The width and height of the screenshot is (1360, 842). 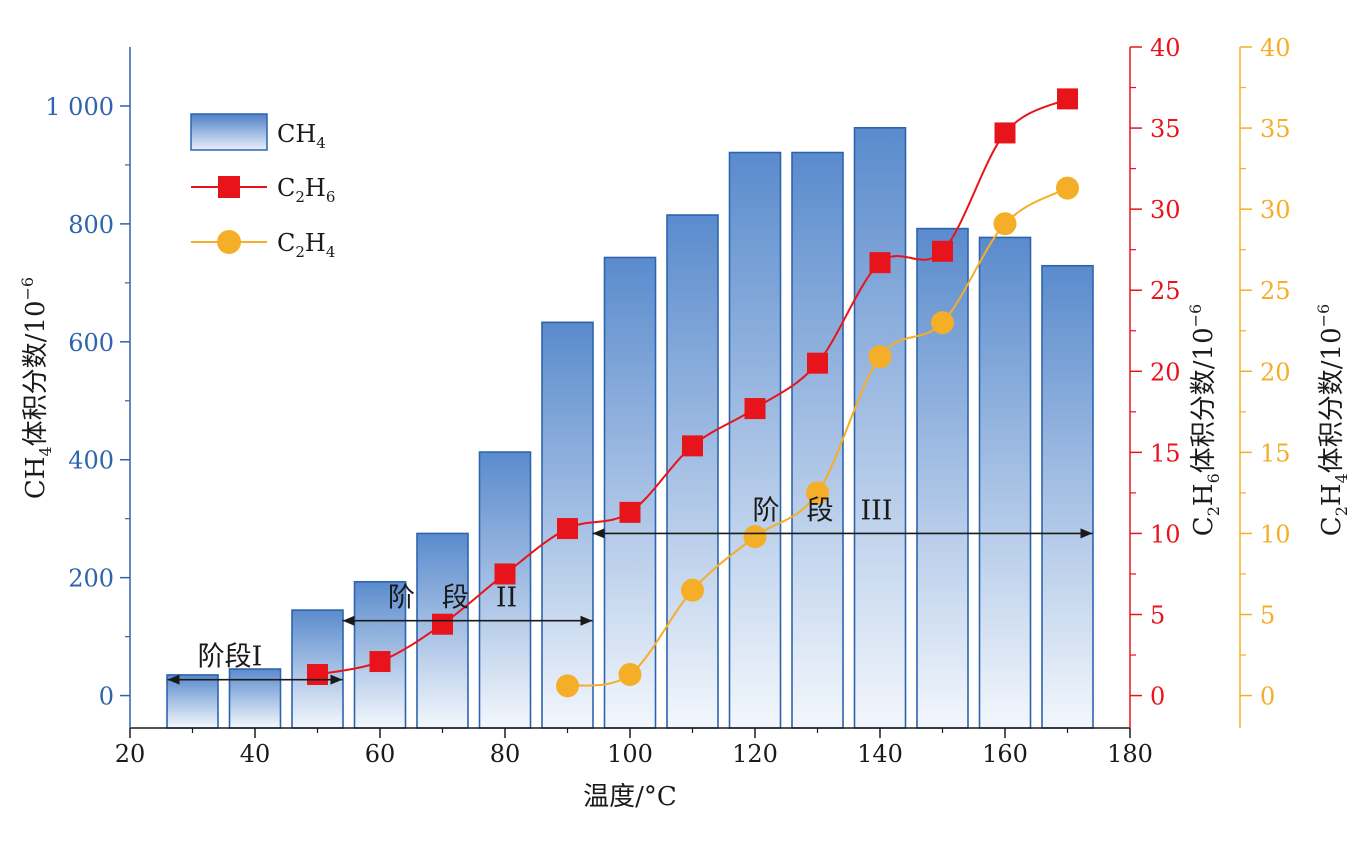 What do you see at coordinates (1275, 210) in the screenshot?
I see `right_axis_2-tick-label: 30` at bounding box center [1275, 210].